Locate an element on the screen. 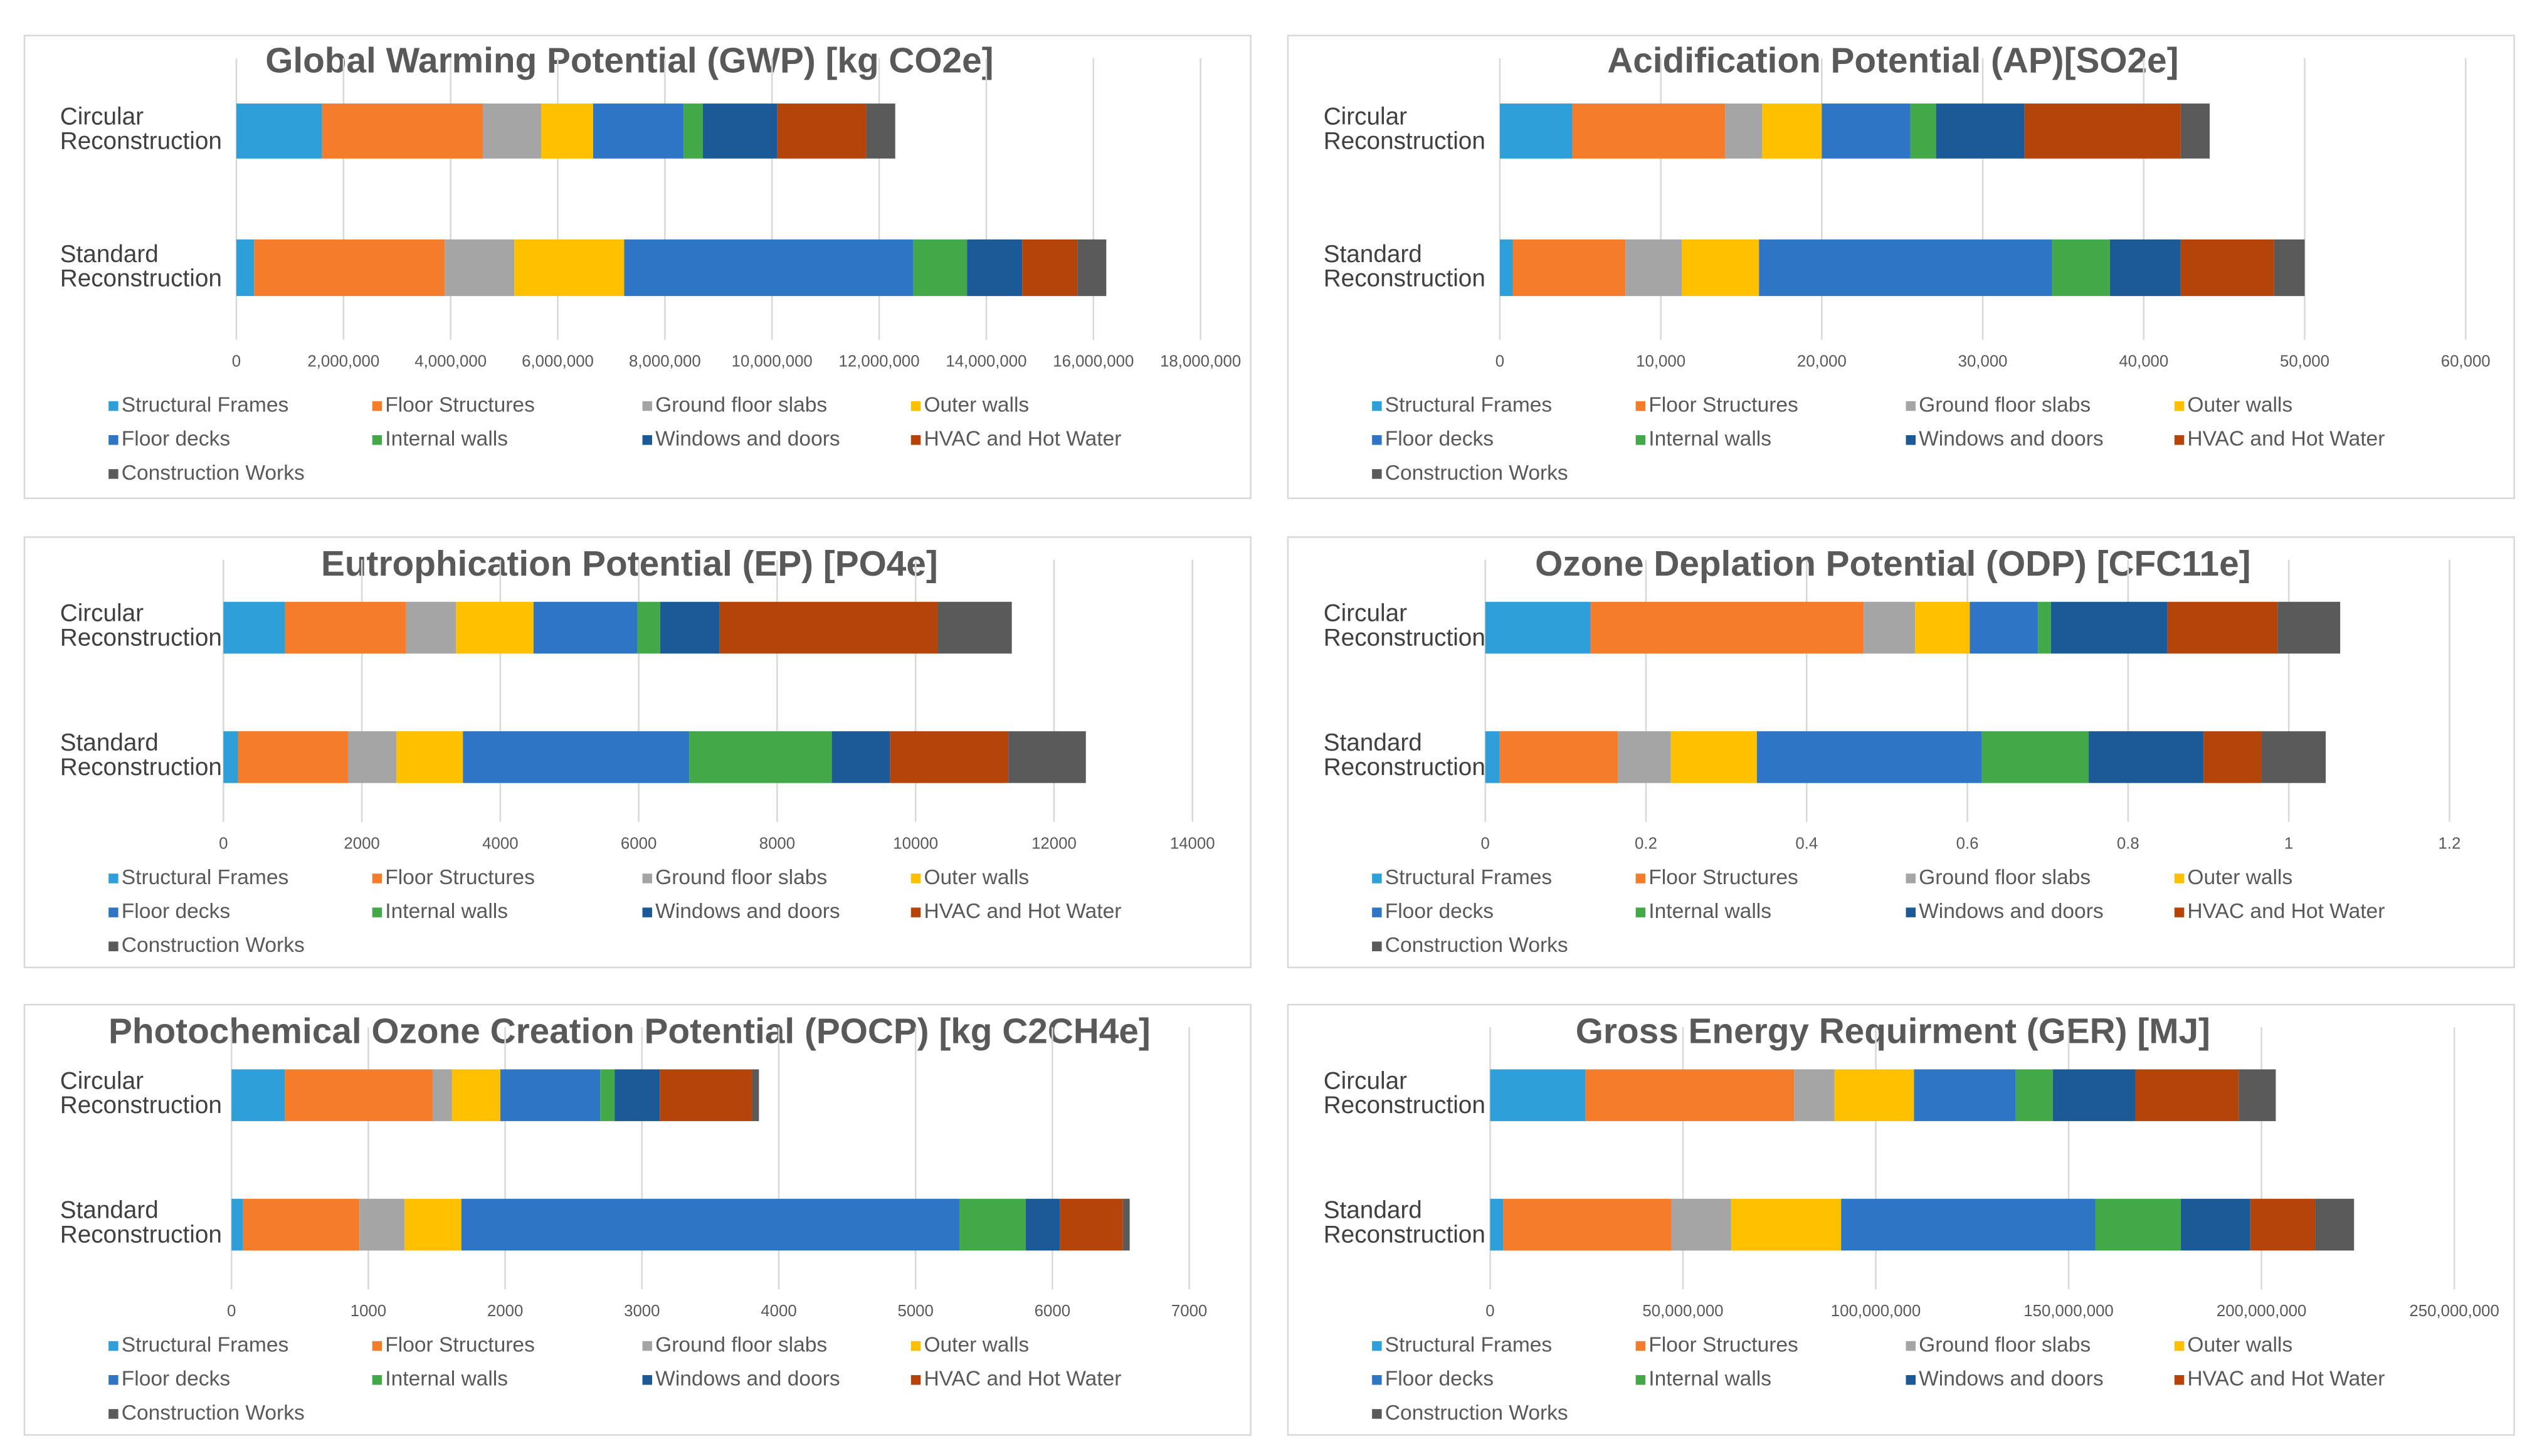  x-tick-label: 40,000 is located at coordinates (2143, 362).